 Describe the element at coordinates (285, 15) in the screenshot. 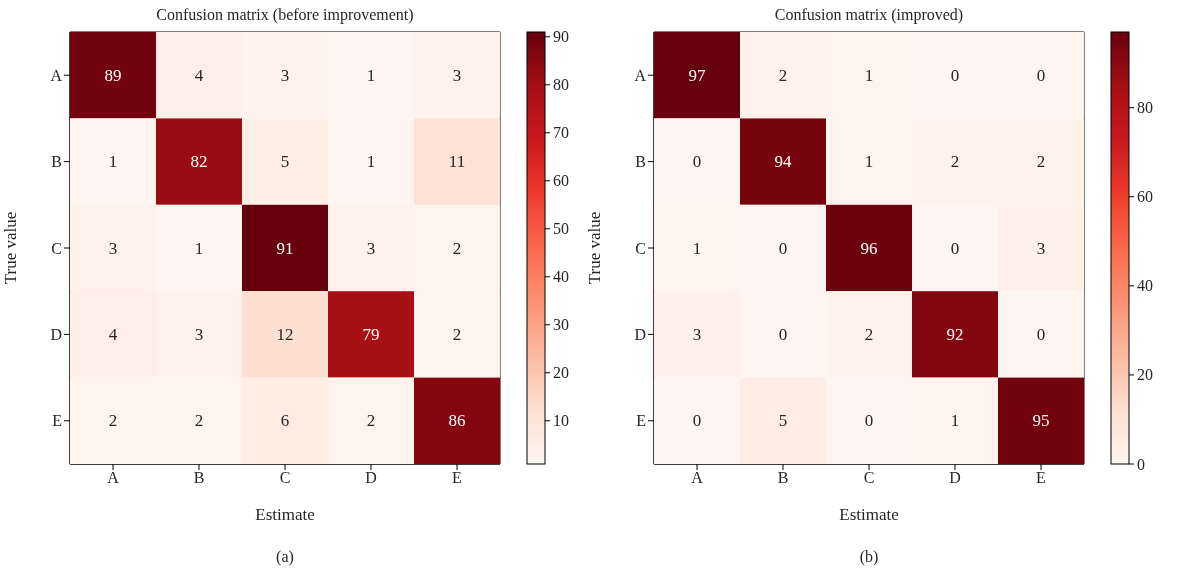

I see `chart-title: Confusion matrix (before improvement)` at that location.